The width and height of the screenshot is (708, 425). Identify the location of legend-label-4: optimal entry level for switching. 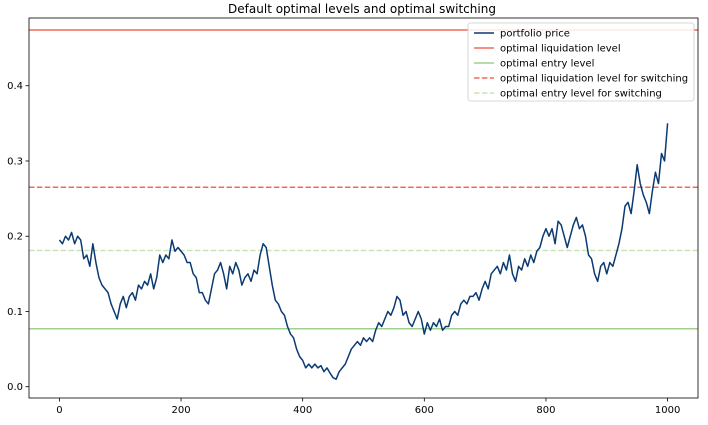
(581, 94).